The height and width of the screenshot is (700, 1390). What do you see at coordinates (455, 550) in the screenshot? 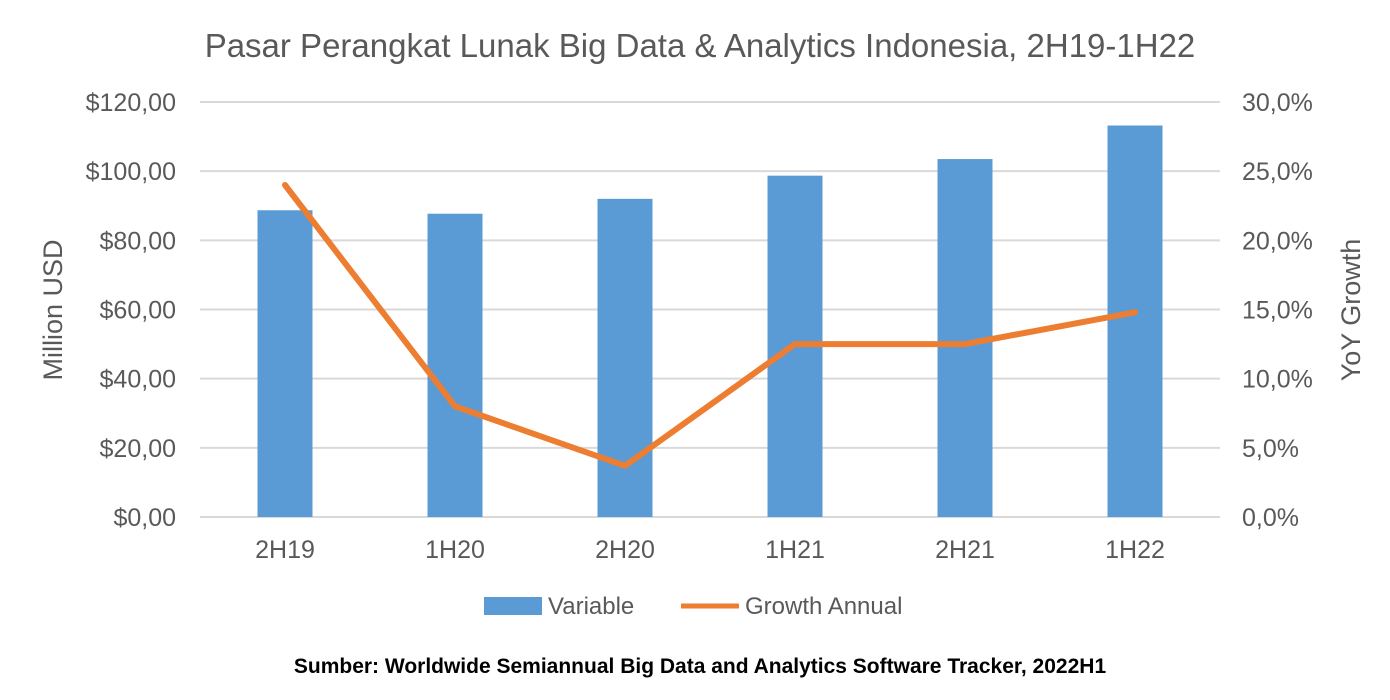
I see `x-tick-label-1h20: 1H20` at bounding box center [455, 550].